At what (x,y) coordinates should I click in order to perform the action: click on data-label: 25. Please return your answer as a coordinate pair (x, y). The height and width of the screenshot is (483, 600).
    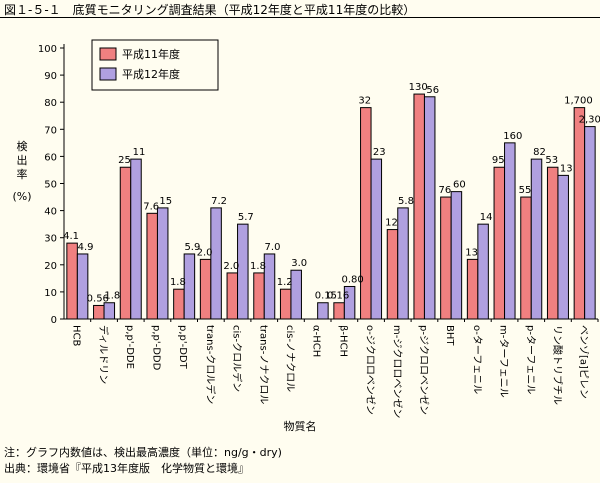
    Looking at the image, I should click on (124, 160).